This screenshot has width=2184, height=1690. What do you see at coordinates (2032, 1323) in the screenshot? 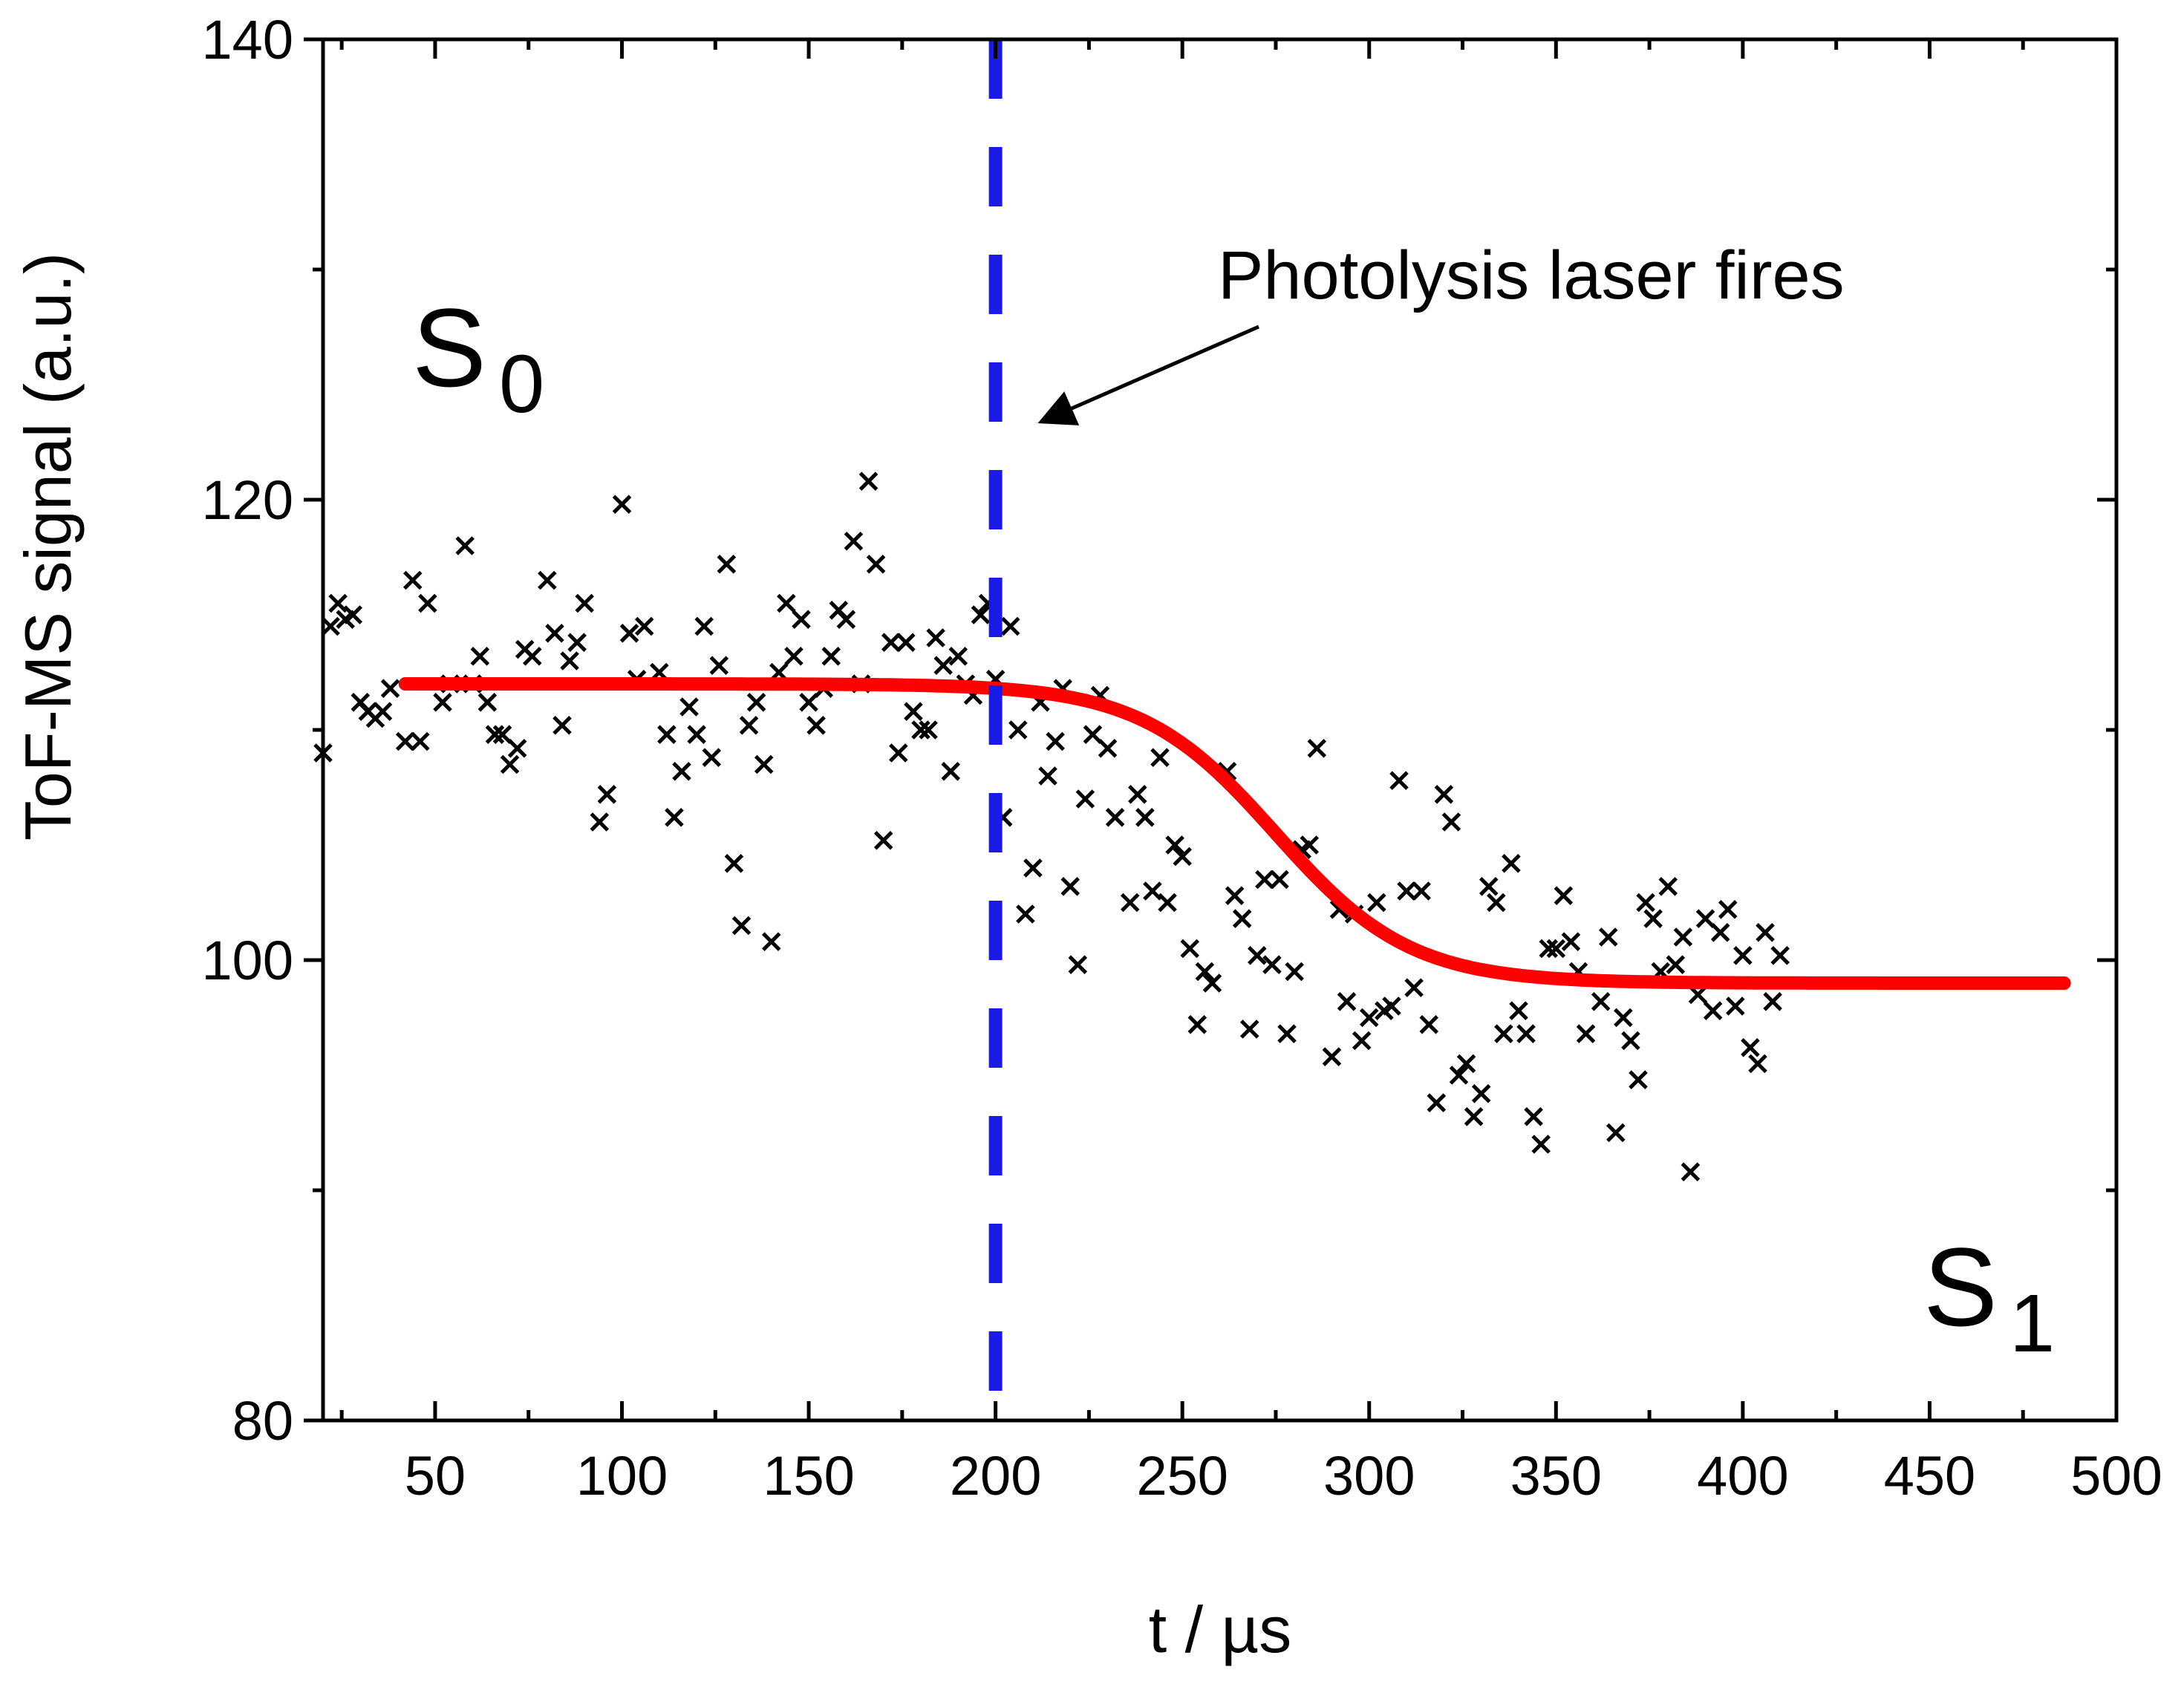
I see `svg-text: 1` at bounding box center [2032, 1323].